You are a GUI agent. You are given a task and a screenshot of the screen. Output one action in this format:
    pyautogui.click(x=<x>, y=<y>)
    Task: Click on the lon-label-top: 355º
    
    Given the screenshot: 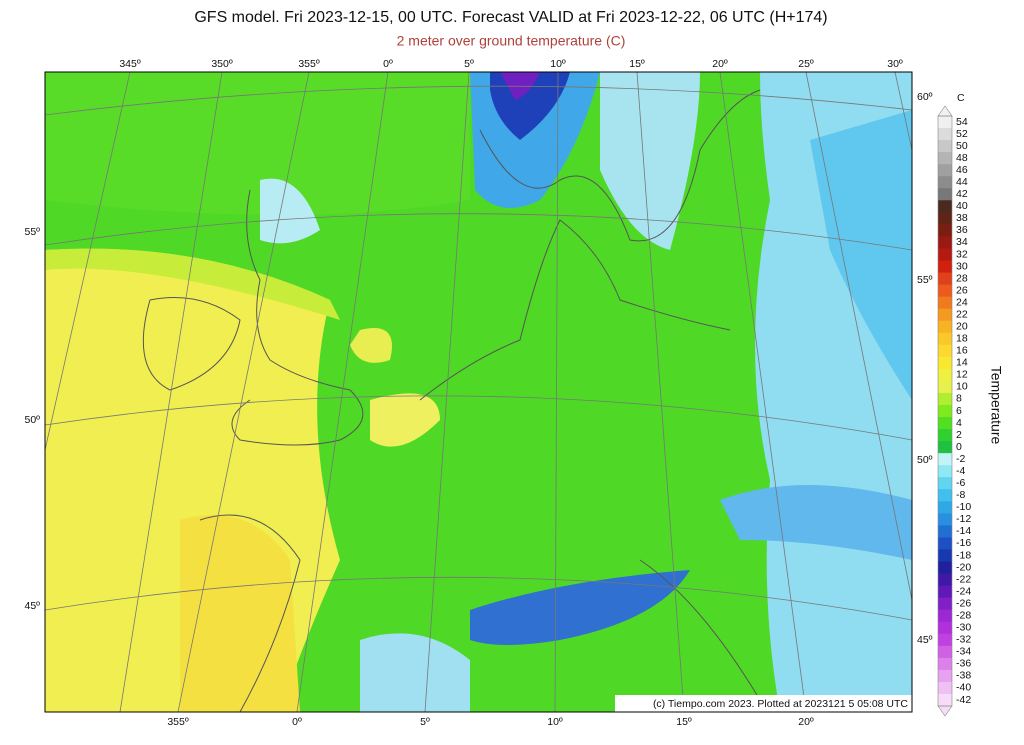 What is the action you would take?
    pyautogui.click(x=309, y=64)
    